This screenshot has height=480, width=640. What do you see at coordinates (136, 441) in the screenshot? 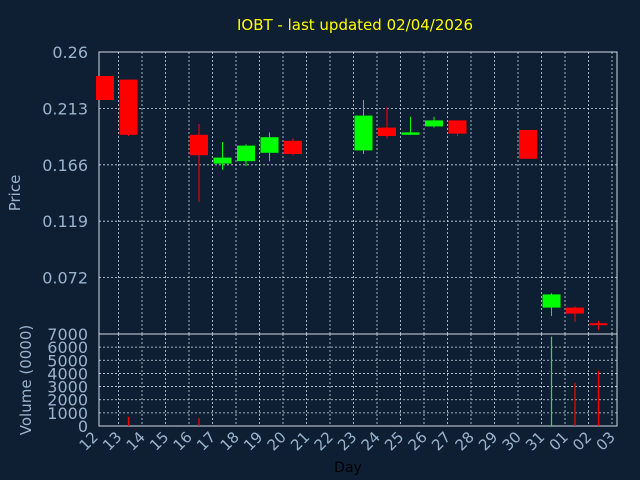
I see `x-tick-label: 14` at bounding box center [136, 441].